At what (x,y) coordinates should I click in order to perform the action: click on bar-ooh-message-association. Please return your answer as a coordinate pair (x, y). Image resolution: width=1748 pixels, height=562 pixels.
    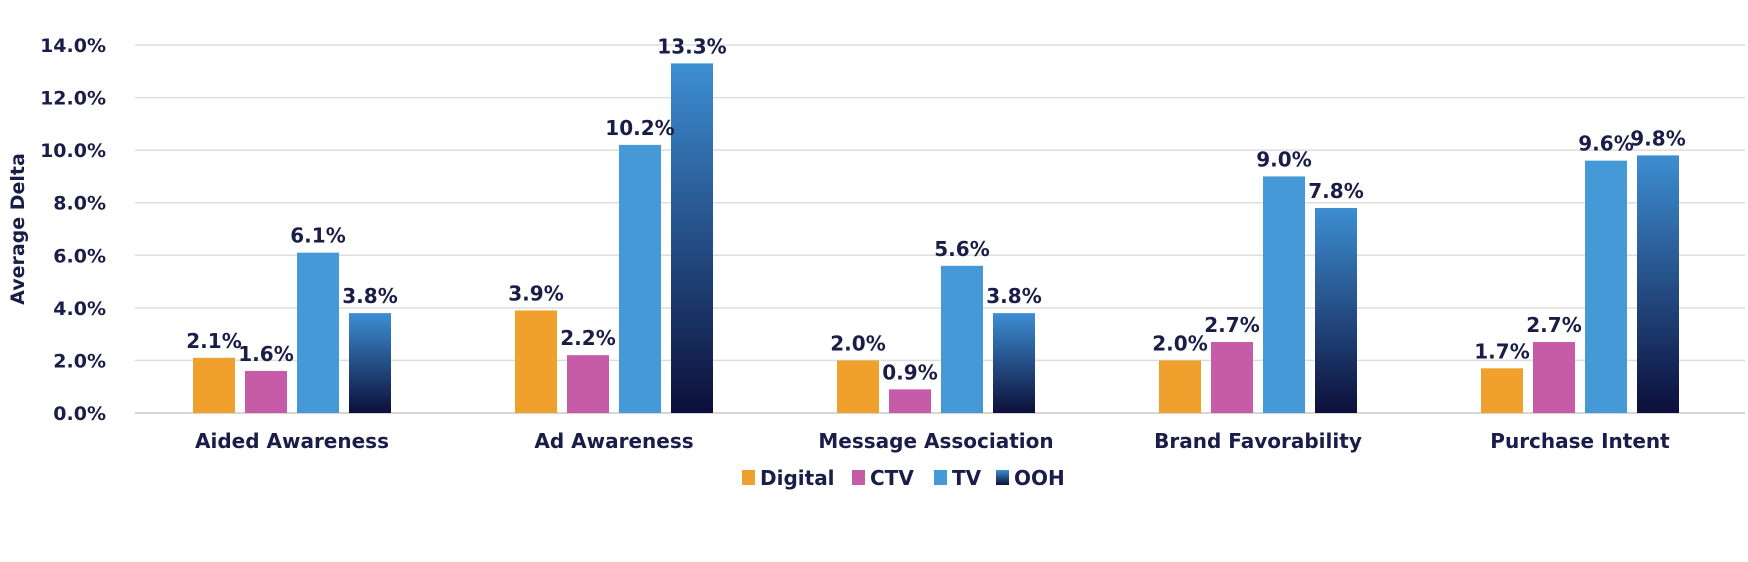
    Looking at the image, I should click on (1014, 363).